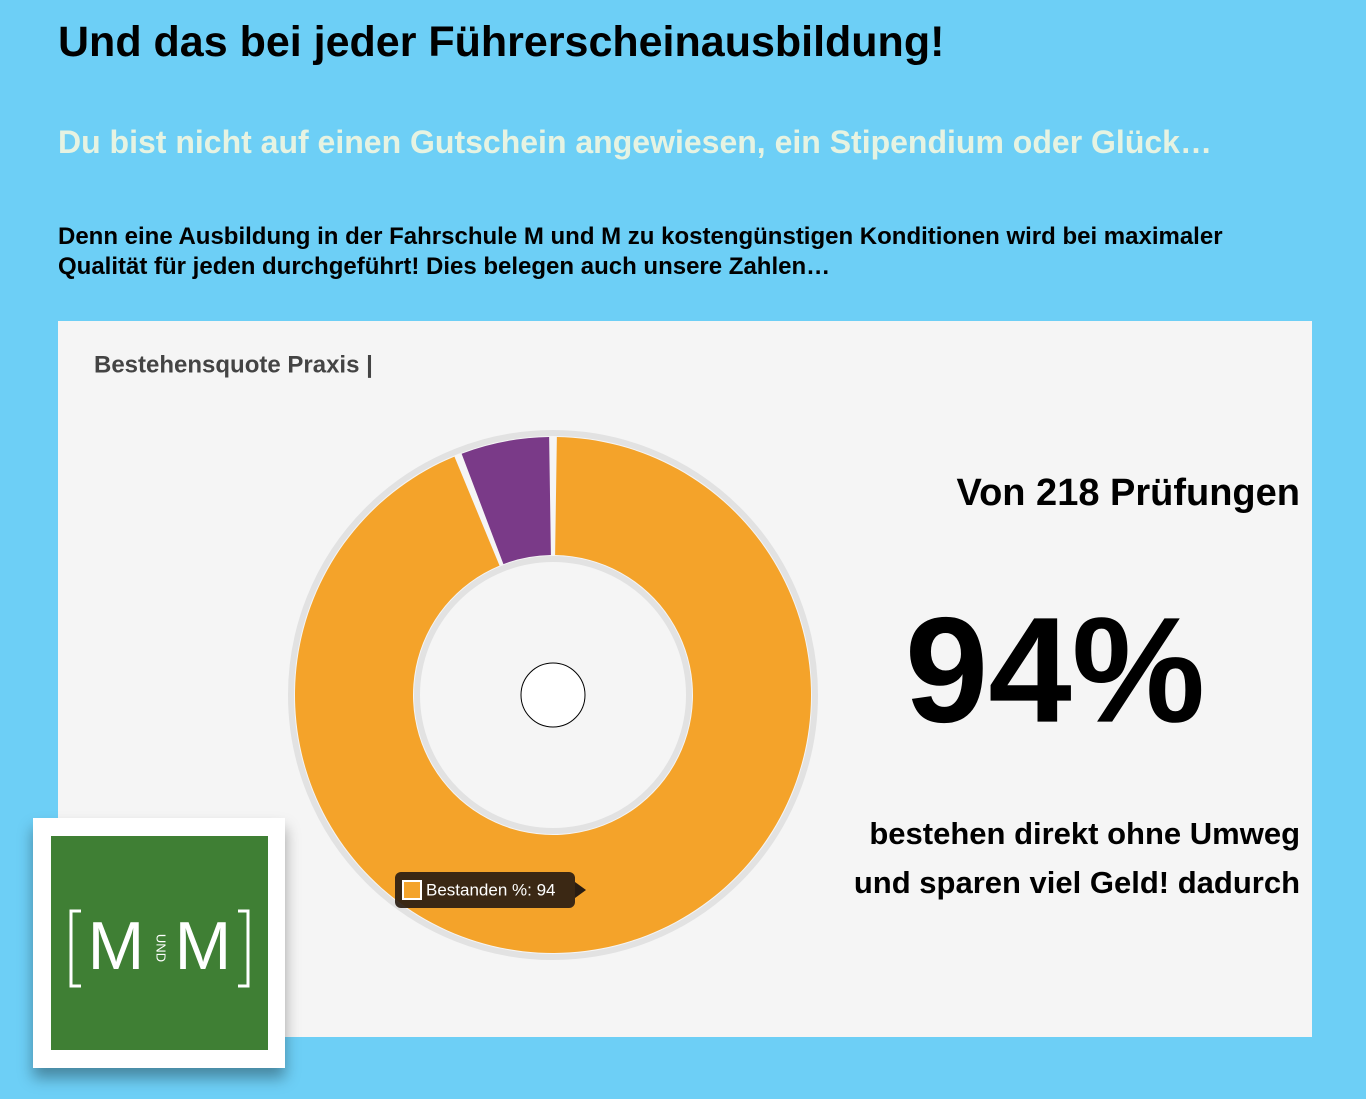  Describe the element at coordinates (490, 889) in the screenshot. I see `tooltip-text: Bestanden %: 94` at that location.